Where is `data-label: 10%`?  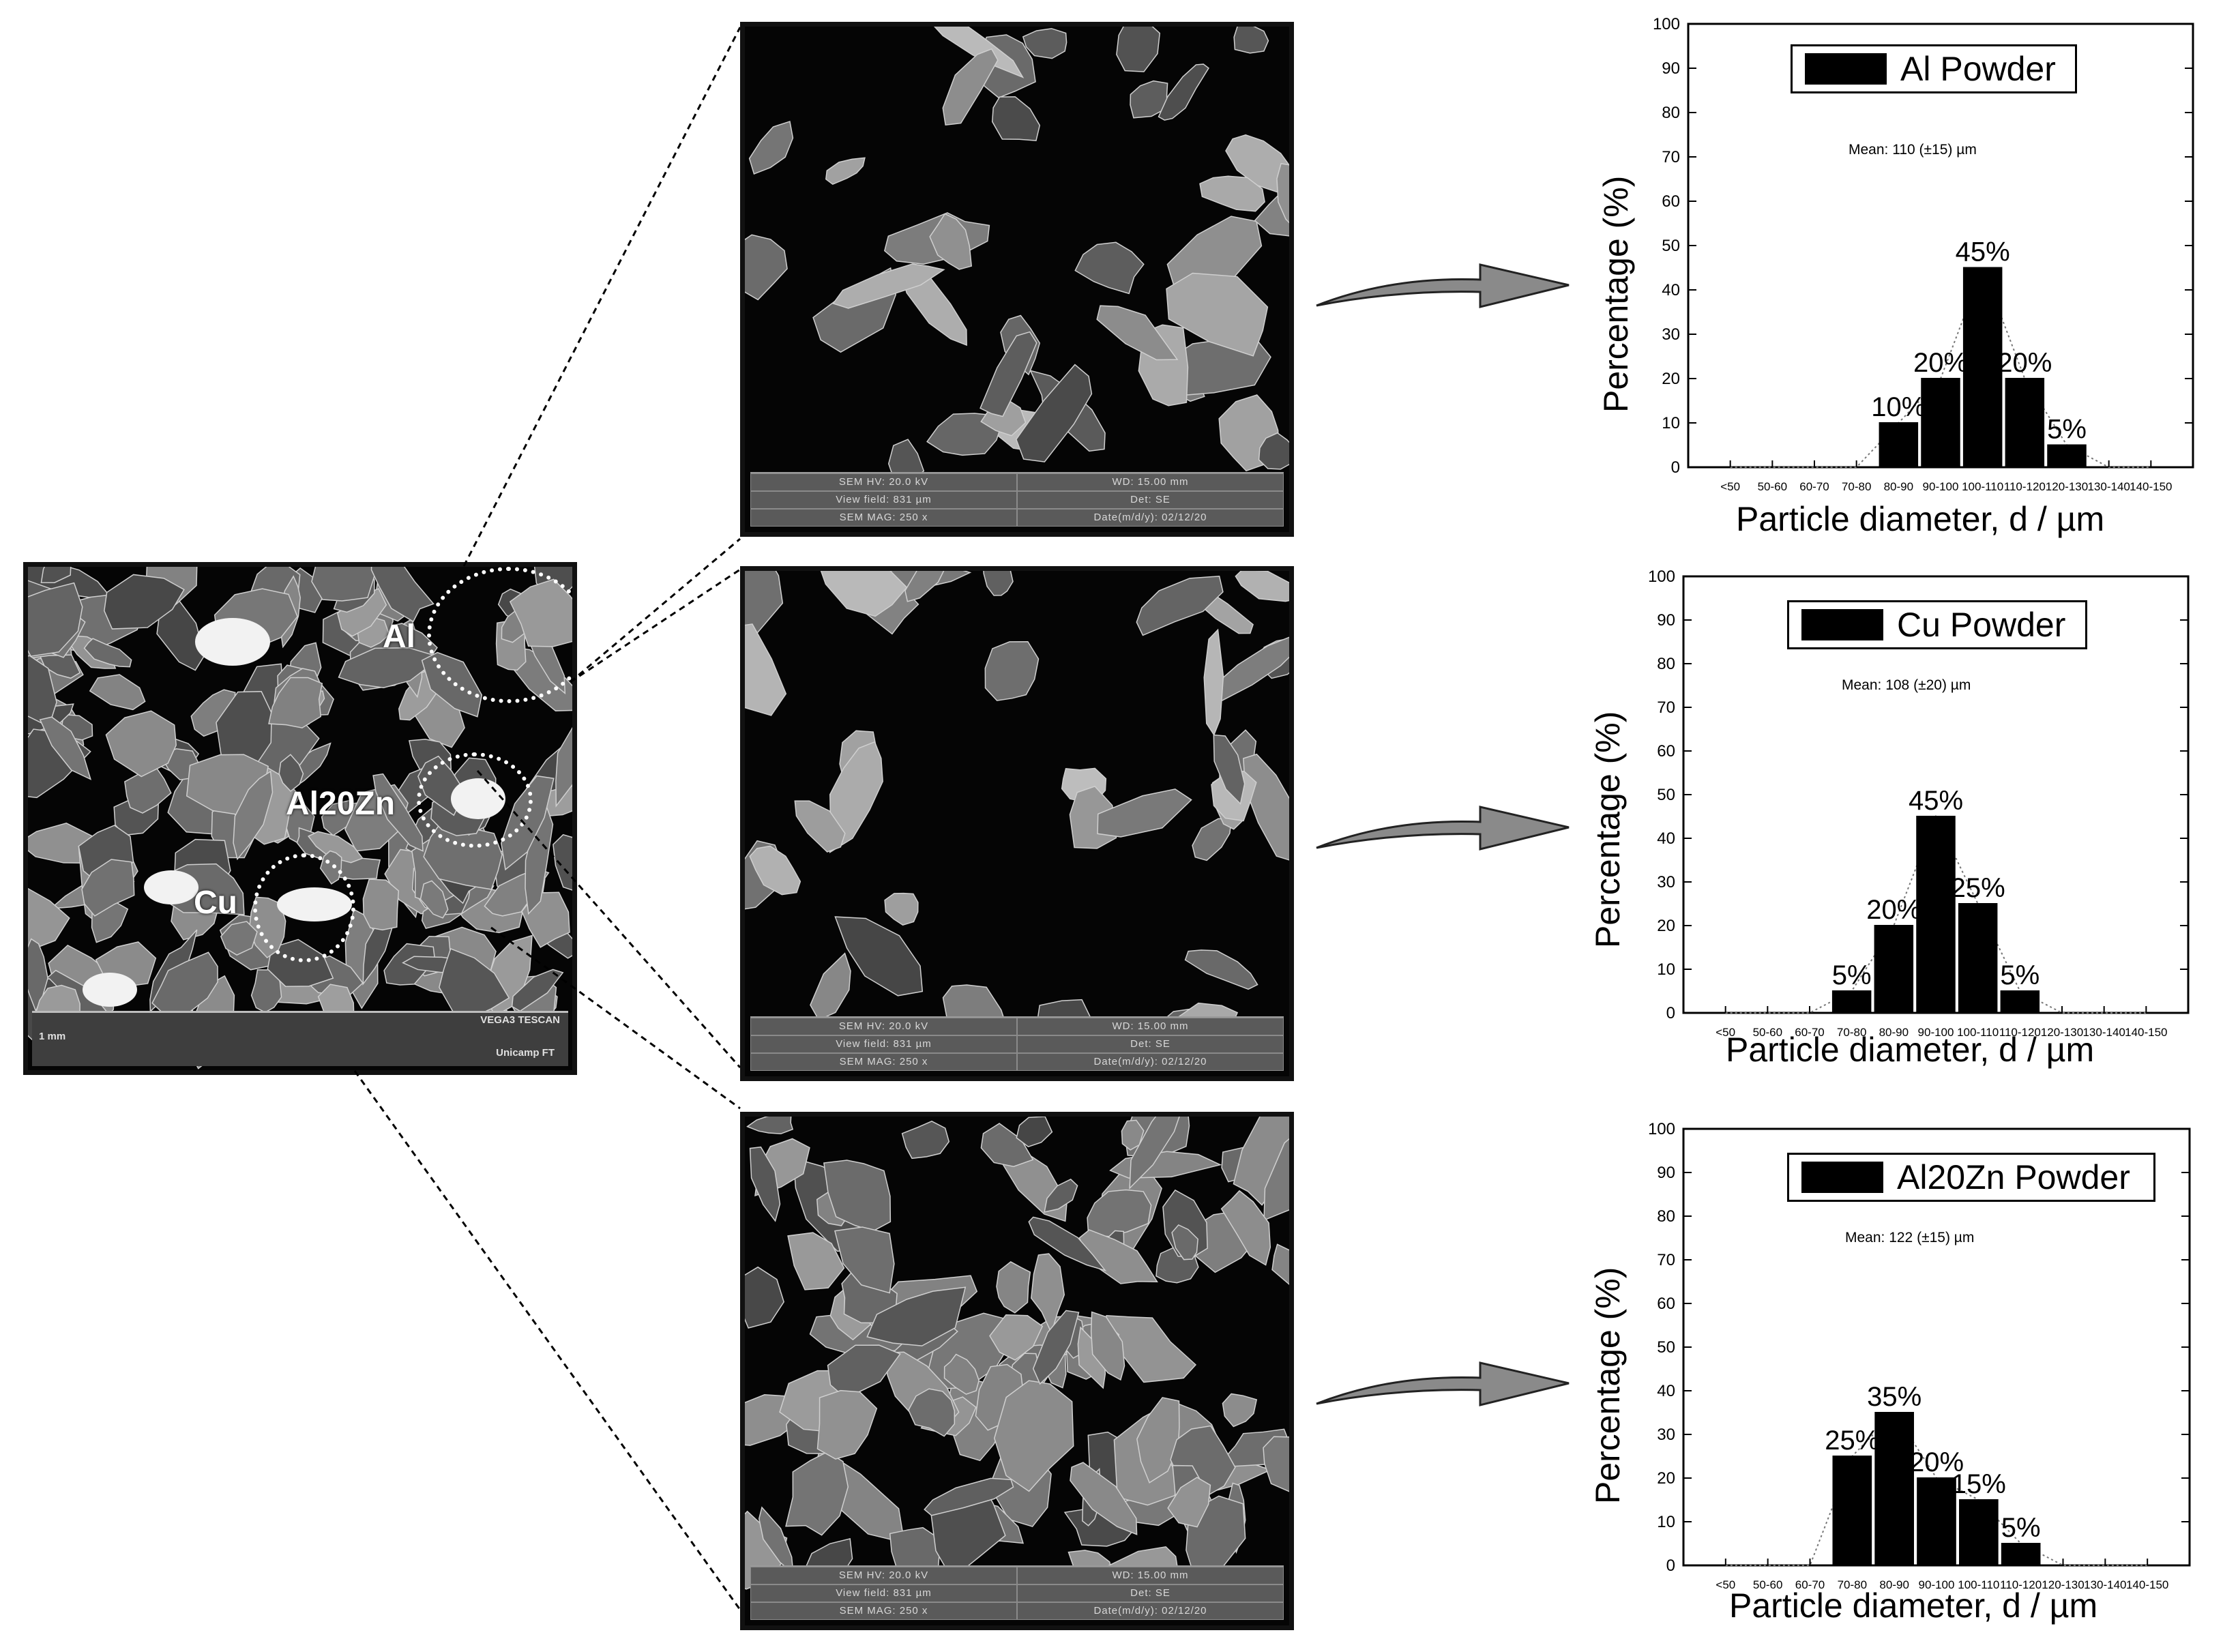 data-label: 10% is located at coordinates (1898, 407).